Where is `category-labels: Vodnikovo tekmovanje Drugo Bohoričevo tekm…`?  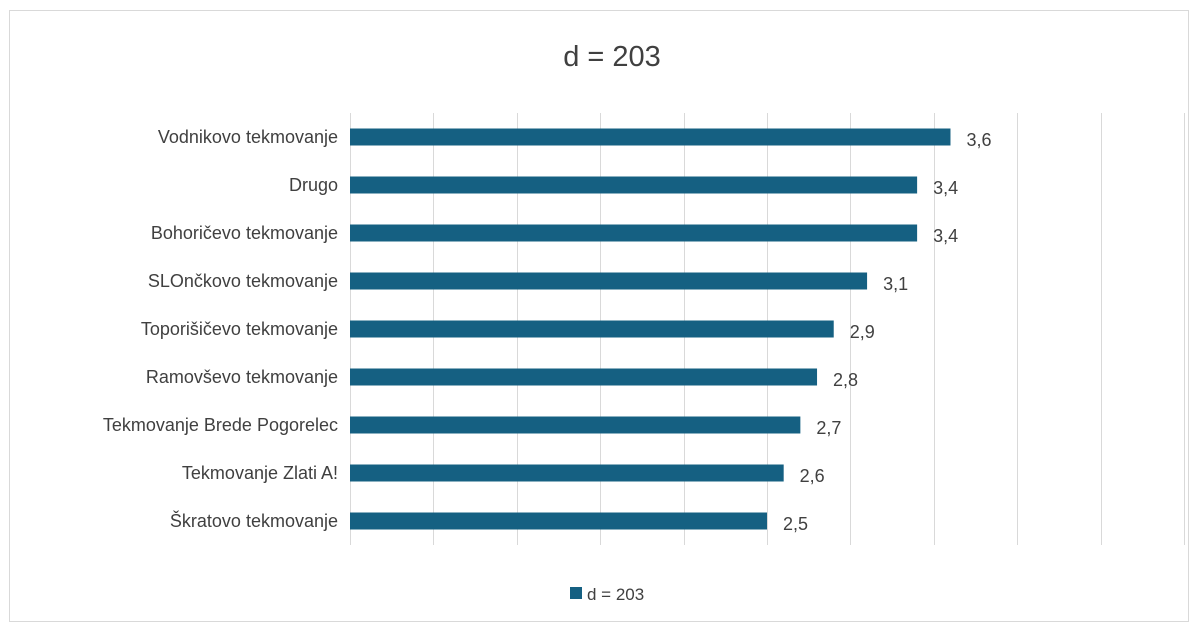
category-labels: Vodnikovo tekmovanje Drugo Bohoričevo tekm… is located at coordinates (220, 329).